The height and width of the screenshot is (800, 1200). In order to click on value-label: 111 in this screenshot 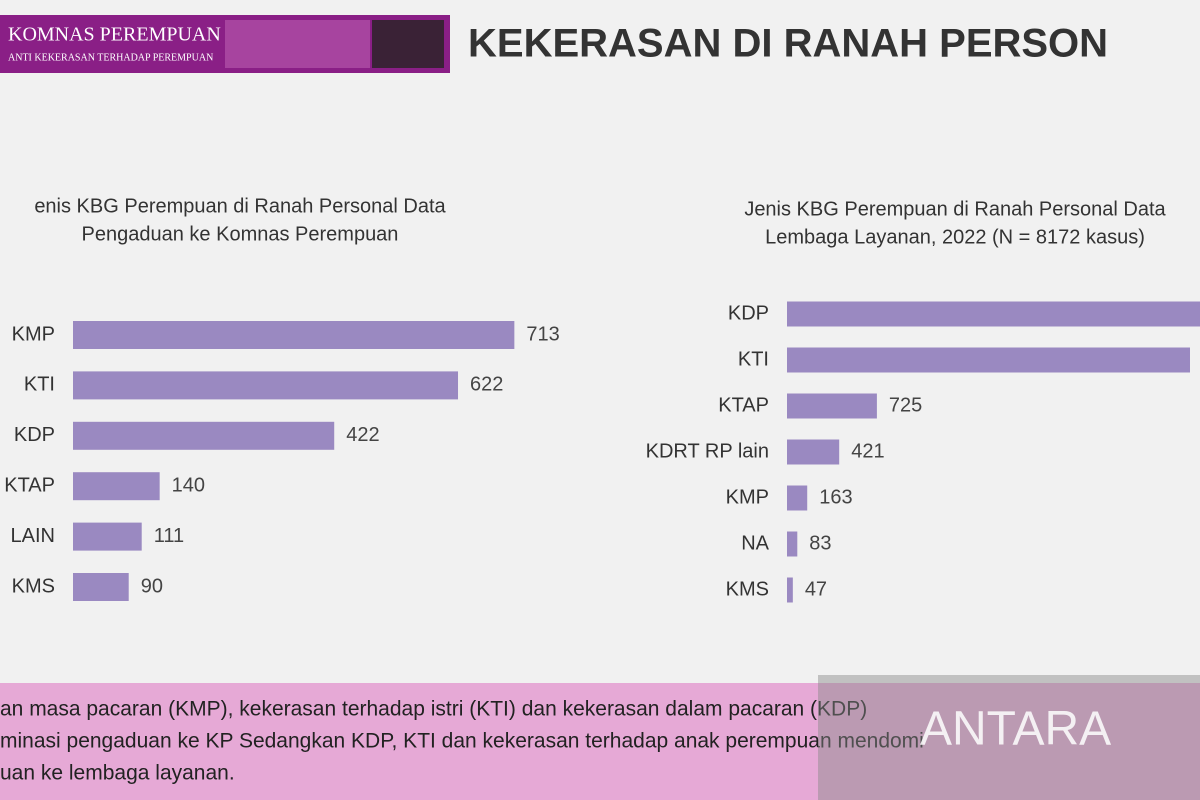, I will do `click(169, 536)`.